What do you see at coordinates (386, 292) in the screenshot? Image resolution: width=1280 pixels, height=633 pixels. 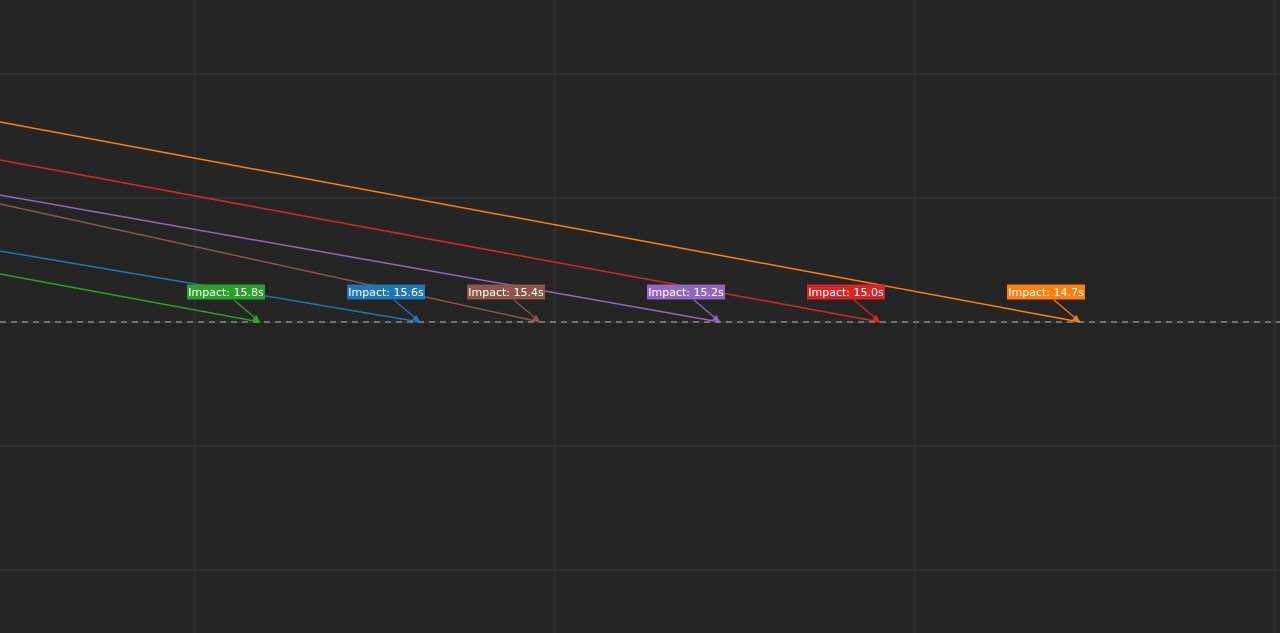 I see `annotation: Impact: 15.6s` at bounding box center [386, 292].